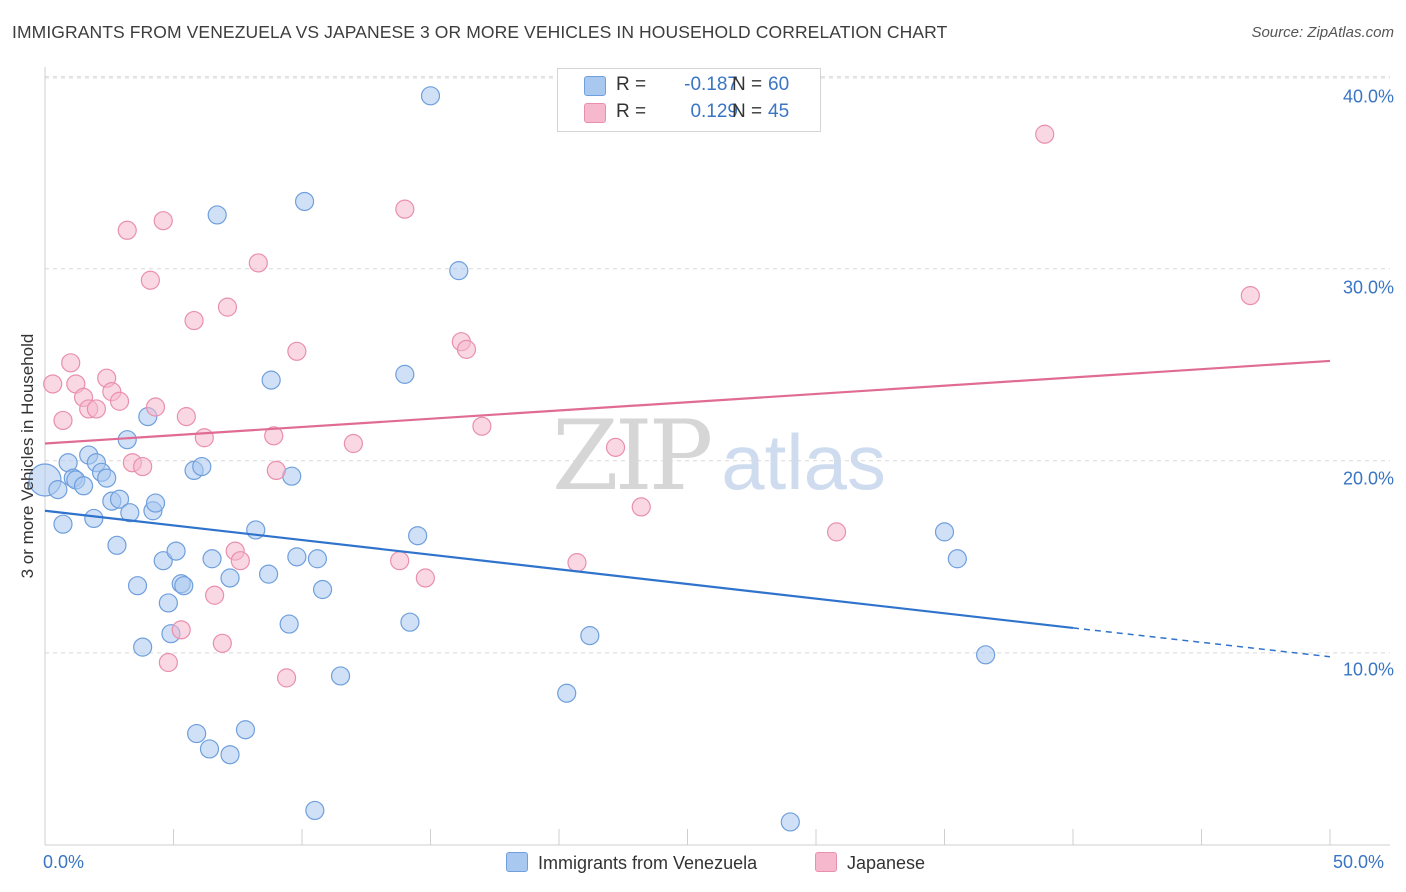  Describe the element at coordinates (27, 456) in the screenshot. I see `y-axis-label: 3 or more Vehicles in Household` at that location.